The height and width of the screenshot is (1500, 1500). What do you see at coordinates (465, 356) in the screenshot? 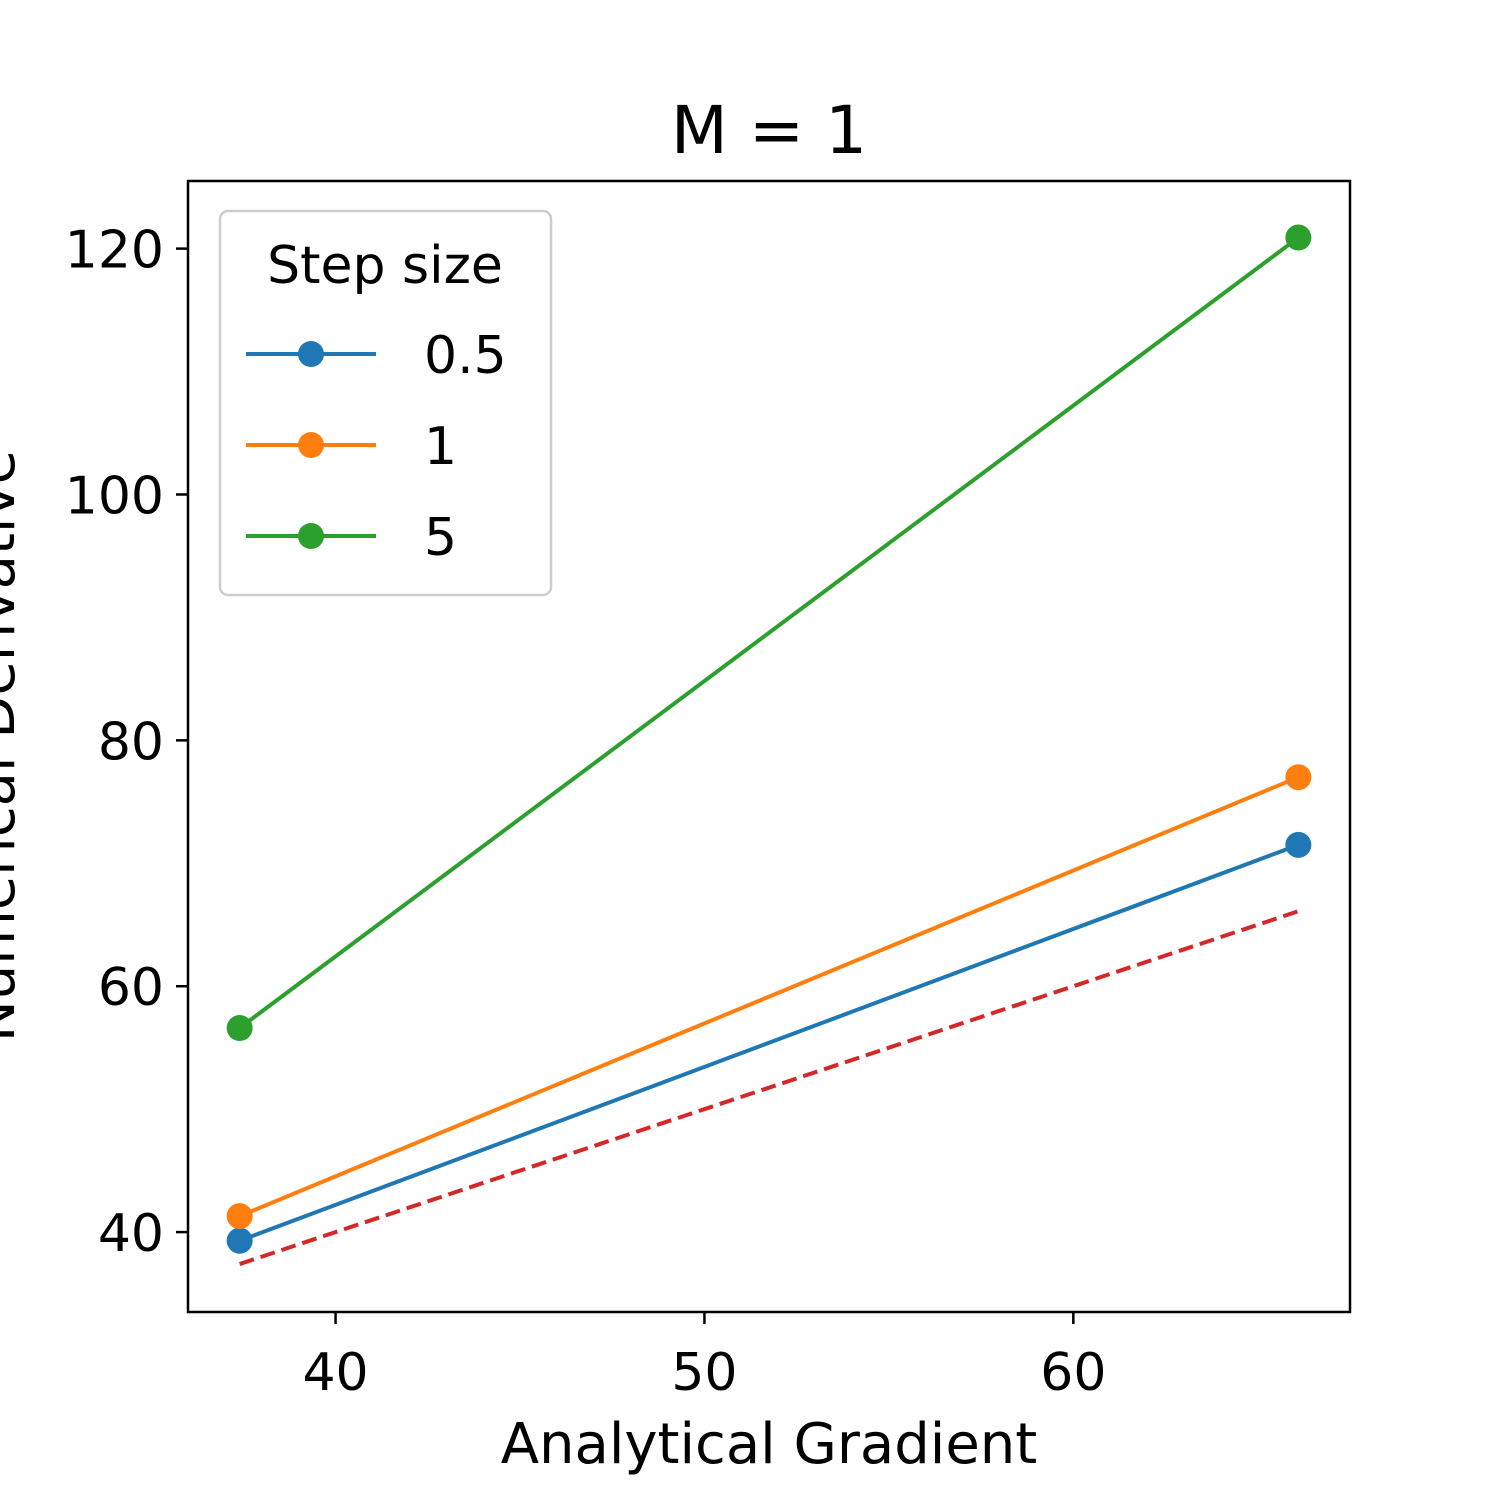
I see `legend-label-0.5: 0.5` at bounding box center [465, 356].